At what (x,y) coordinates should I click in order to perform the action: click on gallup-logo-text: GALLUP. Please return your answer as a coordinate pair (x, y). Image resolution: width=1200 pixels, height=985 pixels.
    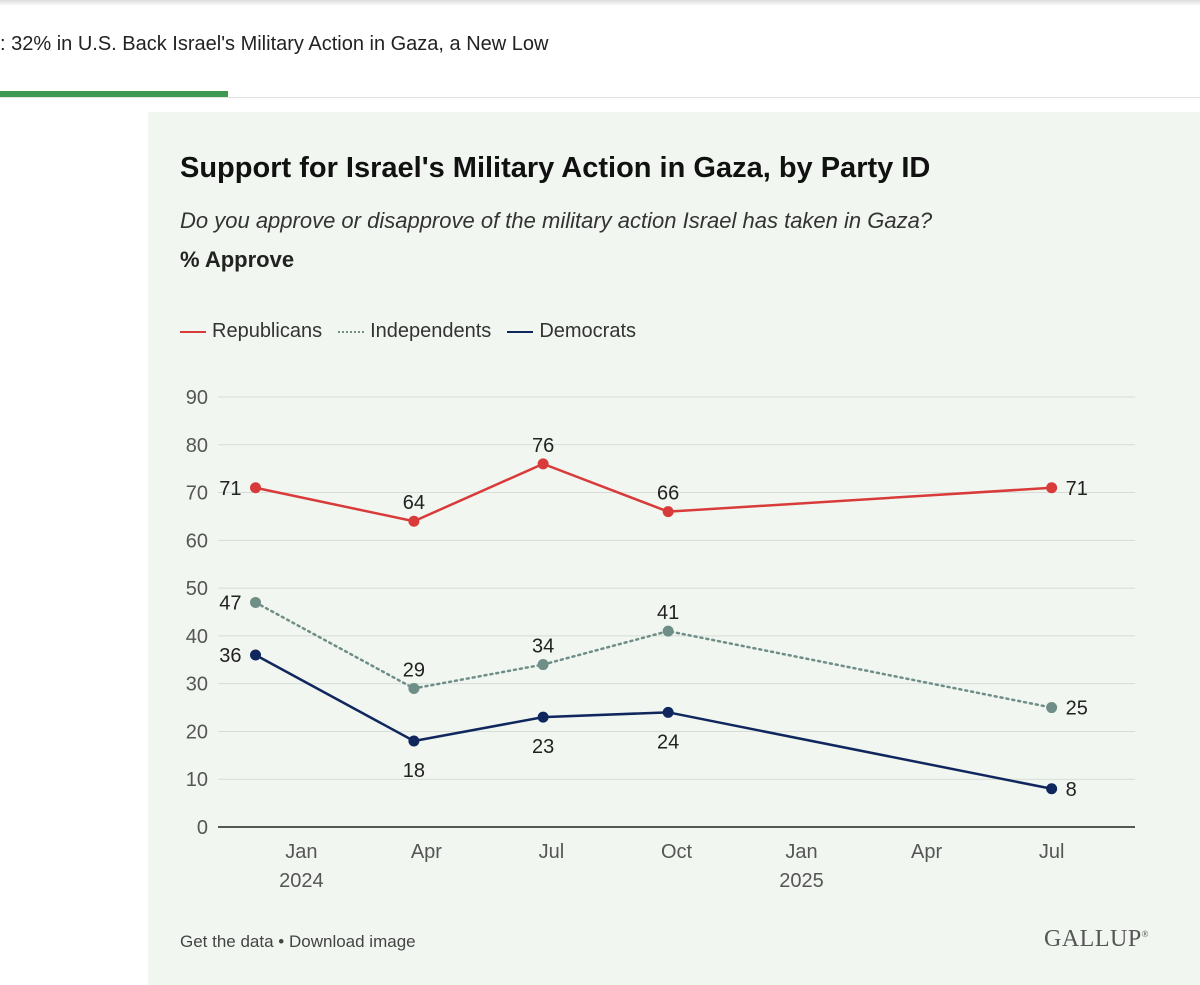
    Looking at the image, I should click on (1093, 939).